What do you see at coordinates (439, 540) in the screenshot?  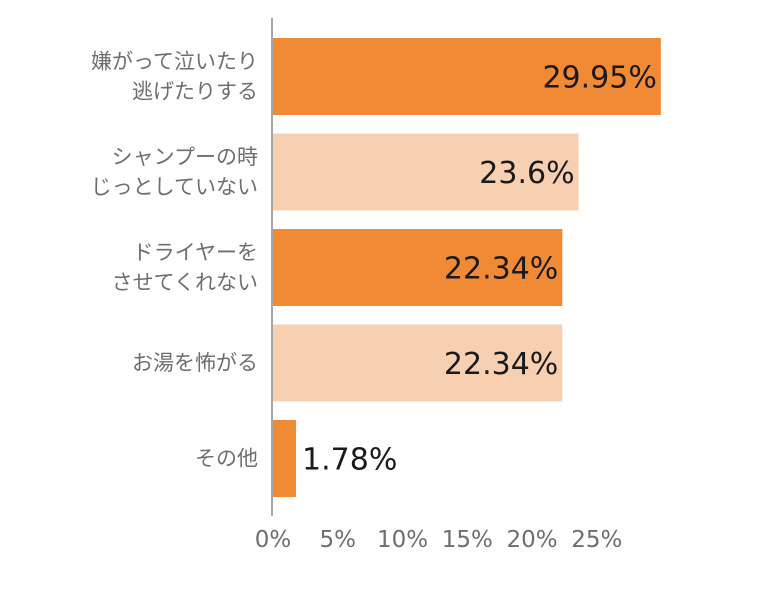 I see `x-axis-ticks: 0% 5% 10% 15% 20% 25%` at bounding box center [439, 540].